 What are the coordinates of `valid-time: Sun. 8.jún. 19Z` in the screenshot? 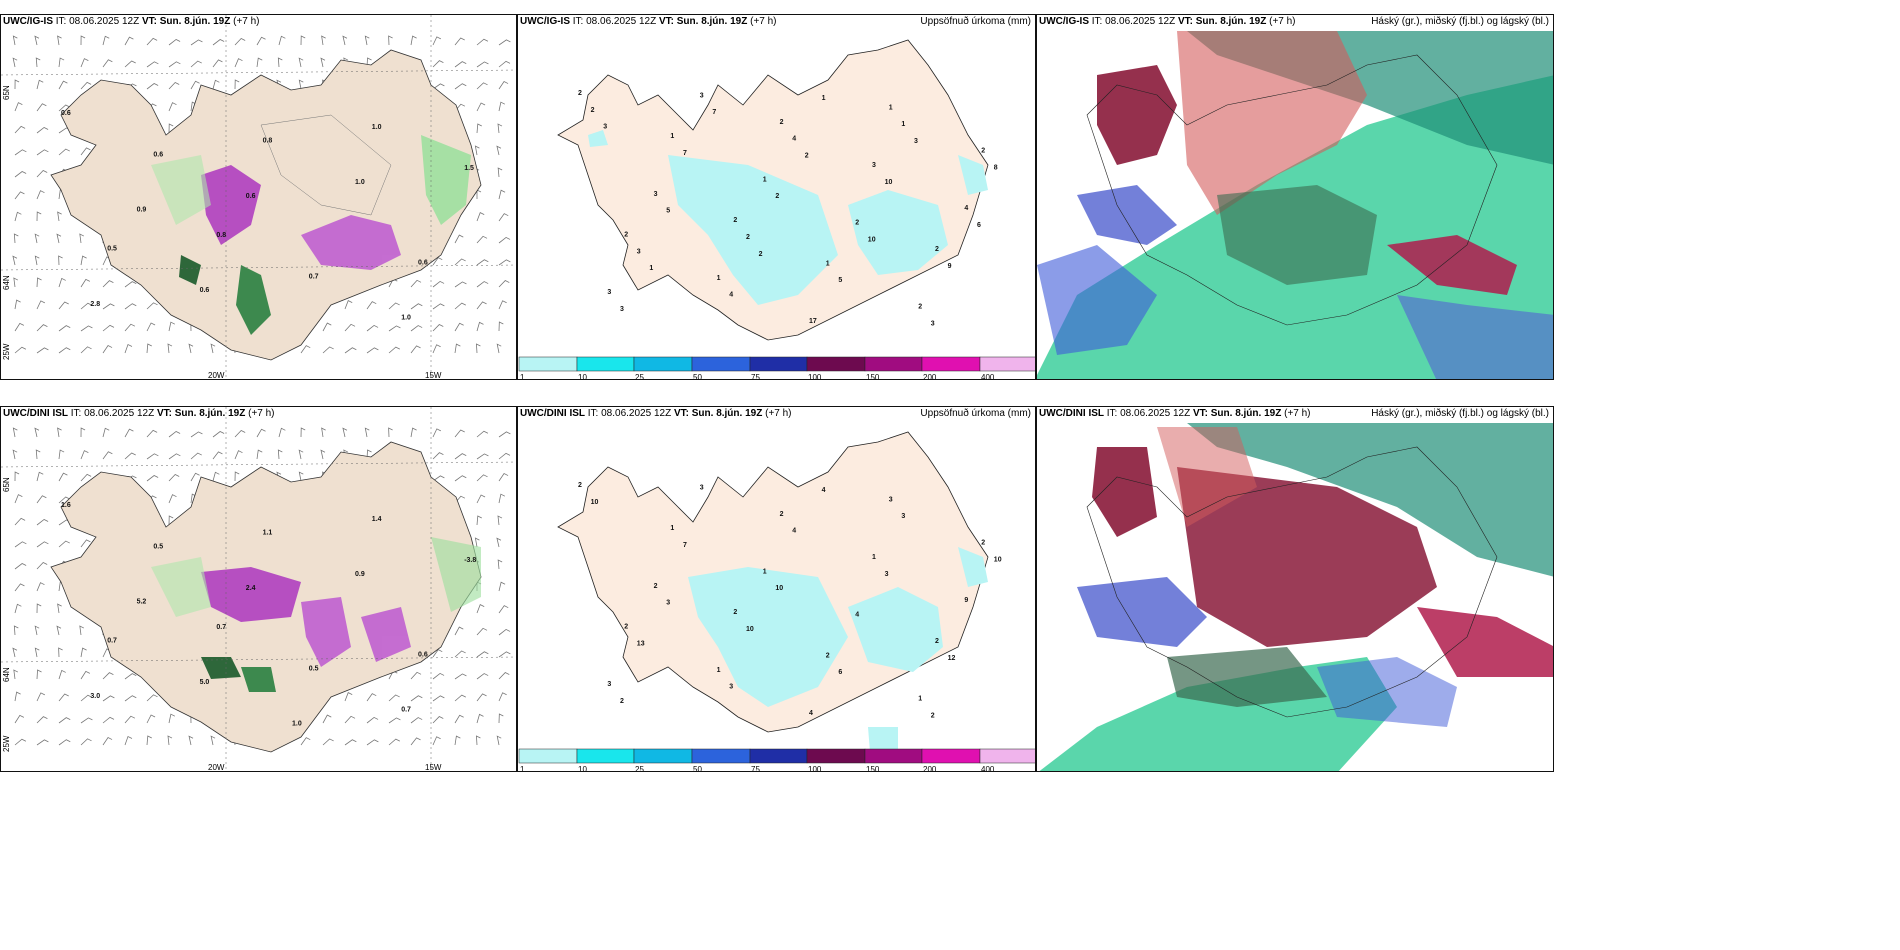 It's located at (727, 413).